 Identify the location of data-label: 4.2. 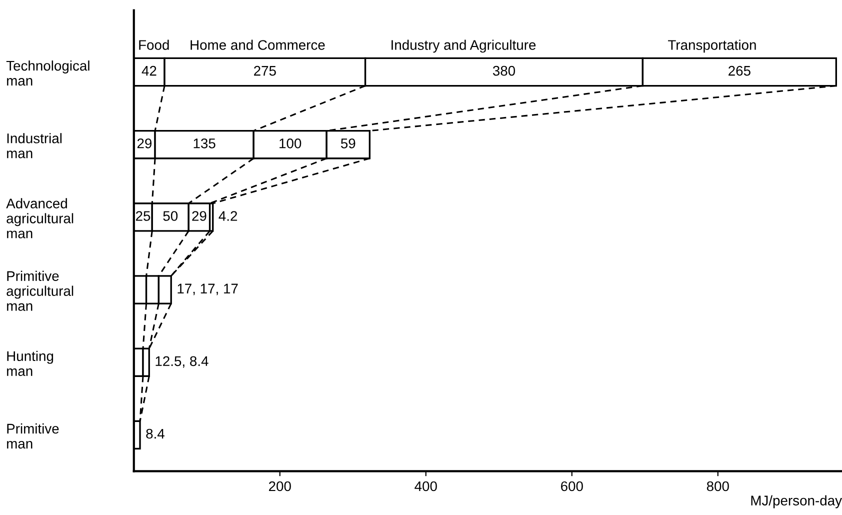
(228, 216).